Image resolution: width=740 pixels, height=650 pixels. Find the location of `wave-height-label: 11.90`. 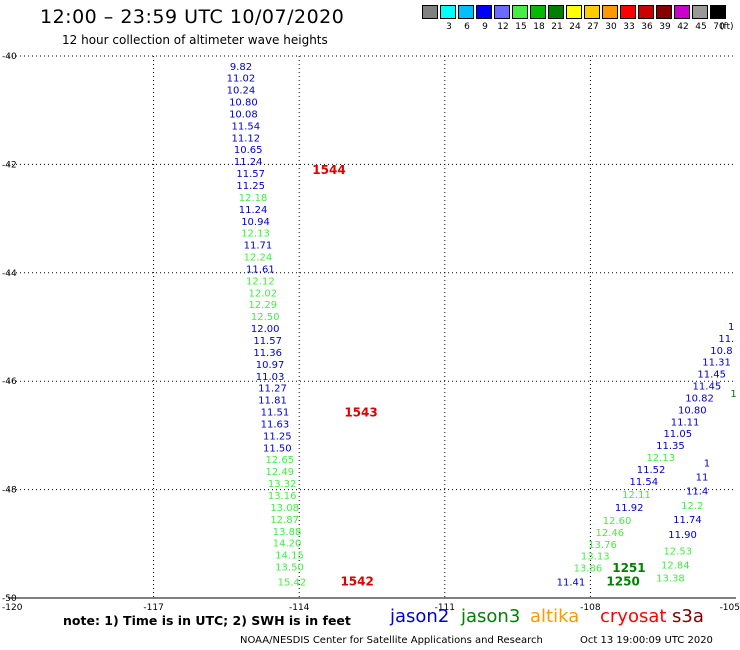

wave-height-label: 11.90 is located at coordinates (682, 535).